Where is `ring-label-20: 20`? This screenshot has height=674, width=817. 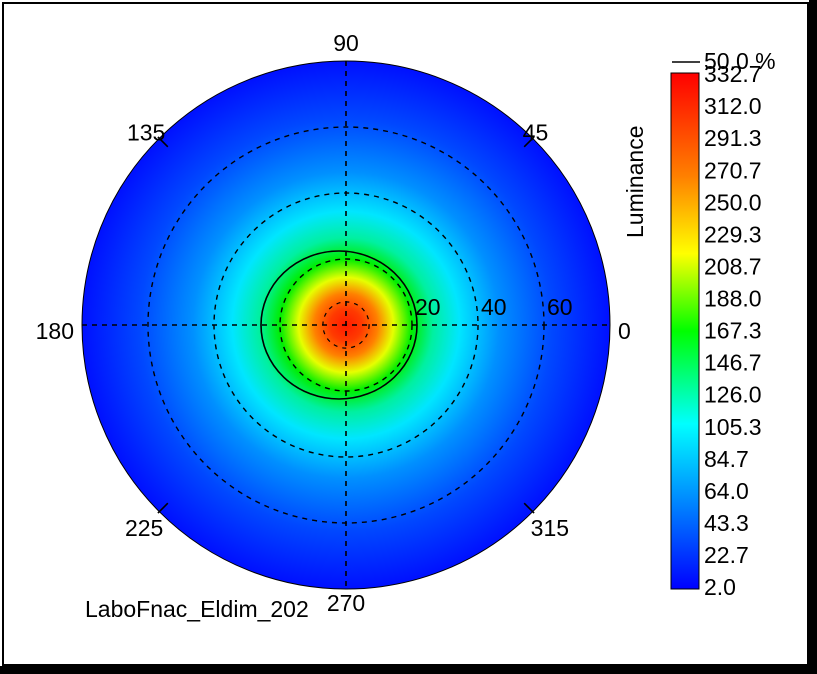 ring-label-20: 20 is located at coordinates (428, 307).